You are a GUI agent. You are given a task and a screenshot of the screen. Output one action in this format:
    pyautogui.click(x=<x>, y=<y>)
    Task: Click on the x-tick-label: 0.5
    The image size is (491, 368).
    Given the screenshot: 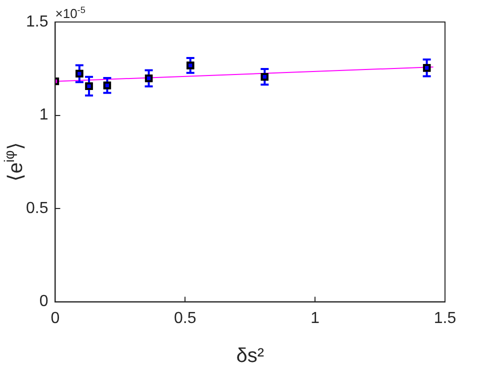 What is the action you would take?
    pyautogui.click(x=185, y=318)
    